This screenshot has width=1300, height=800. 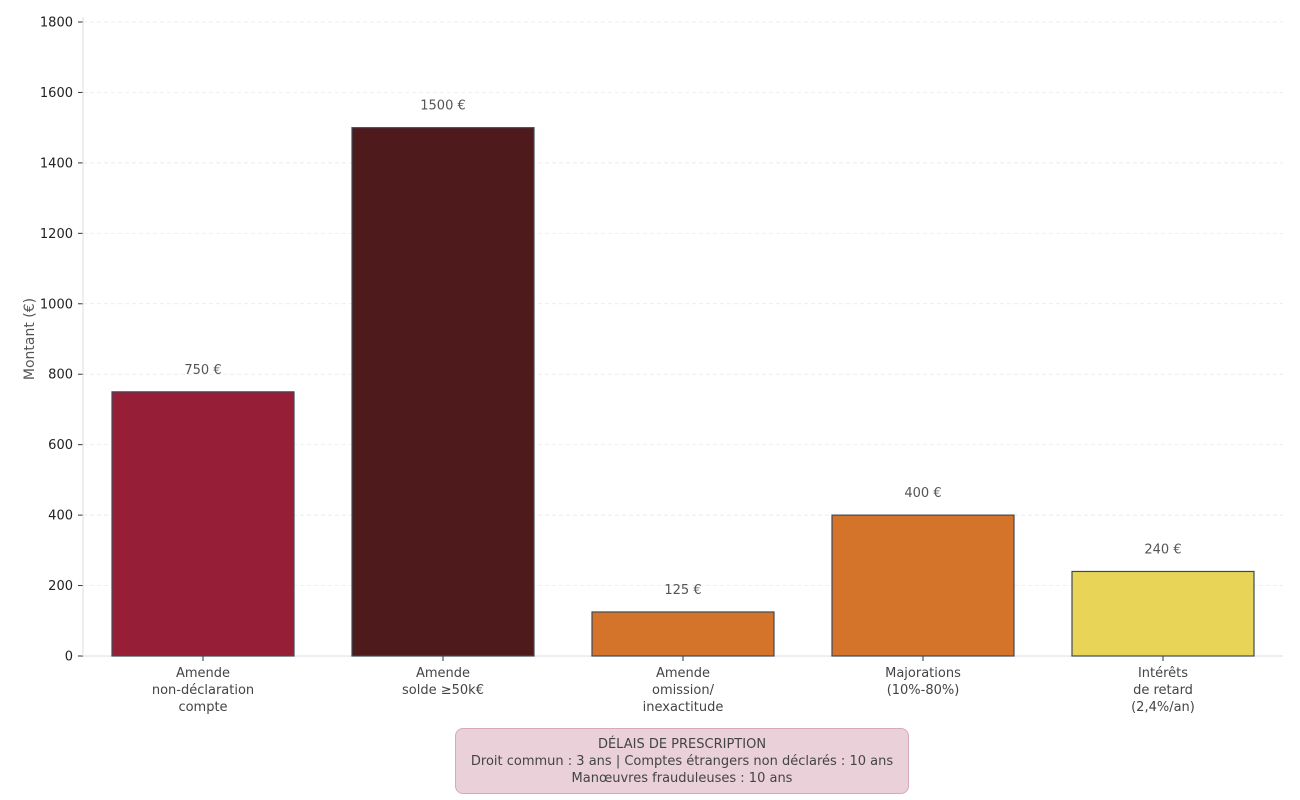 I want to click on y-tick-label: 800, so click(x=60, y=375).